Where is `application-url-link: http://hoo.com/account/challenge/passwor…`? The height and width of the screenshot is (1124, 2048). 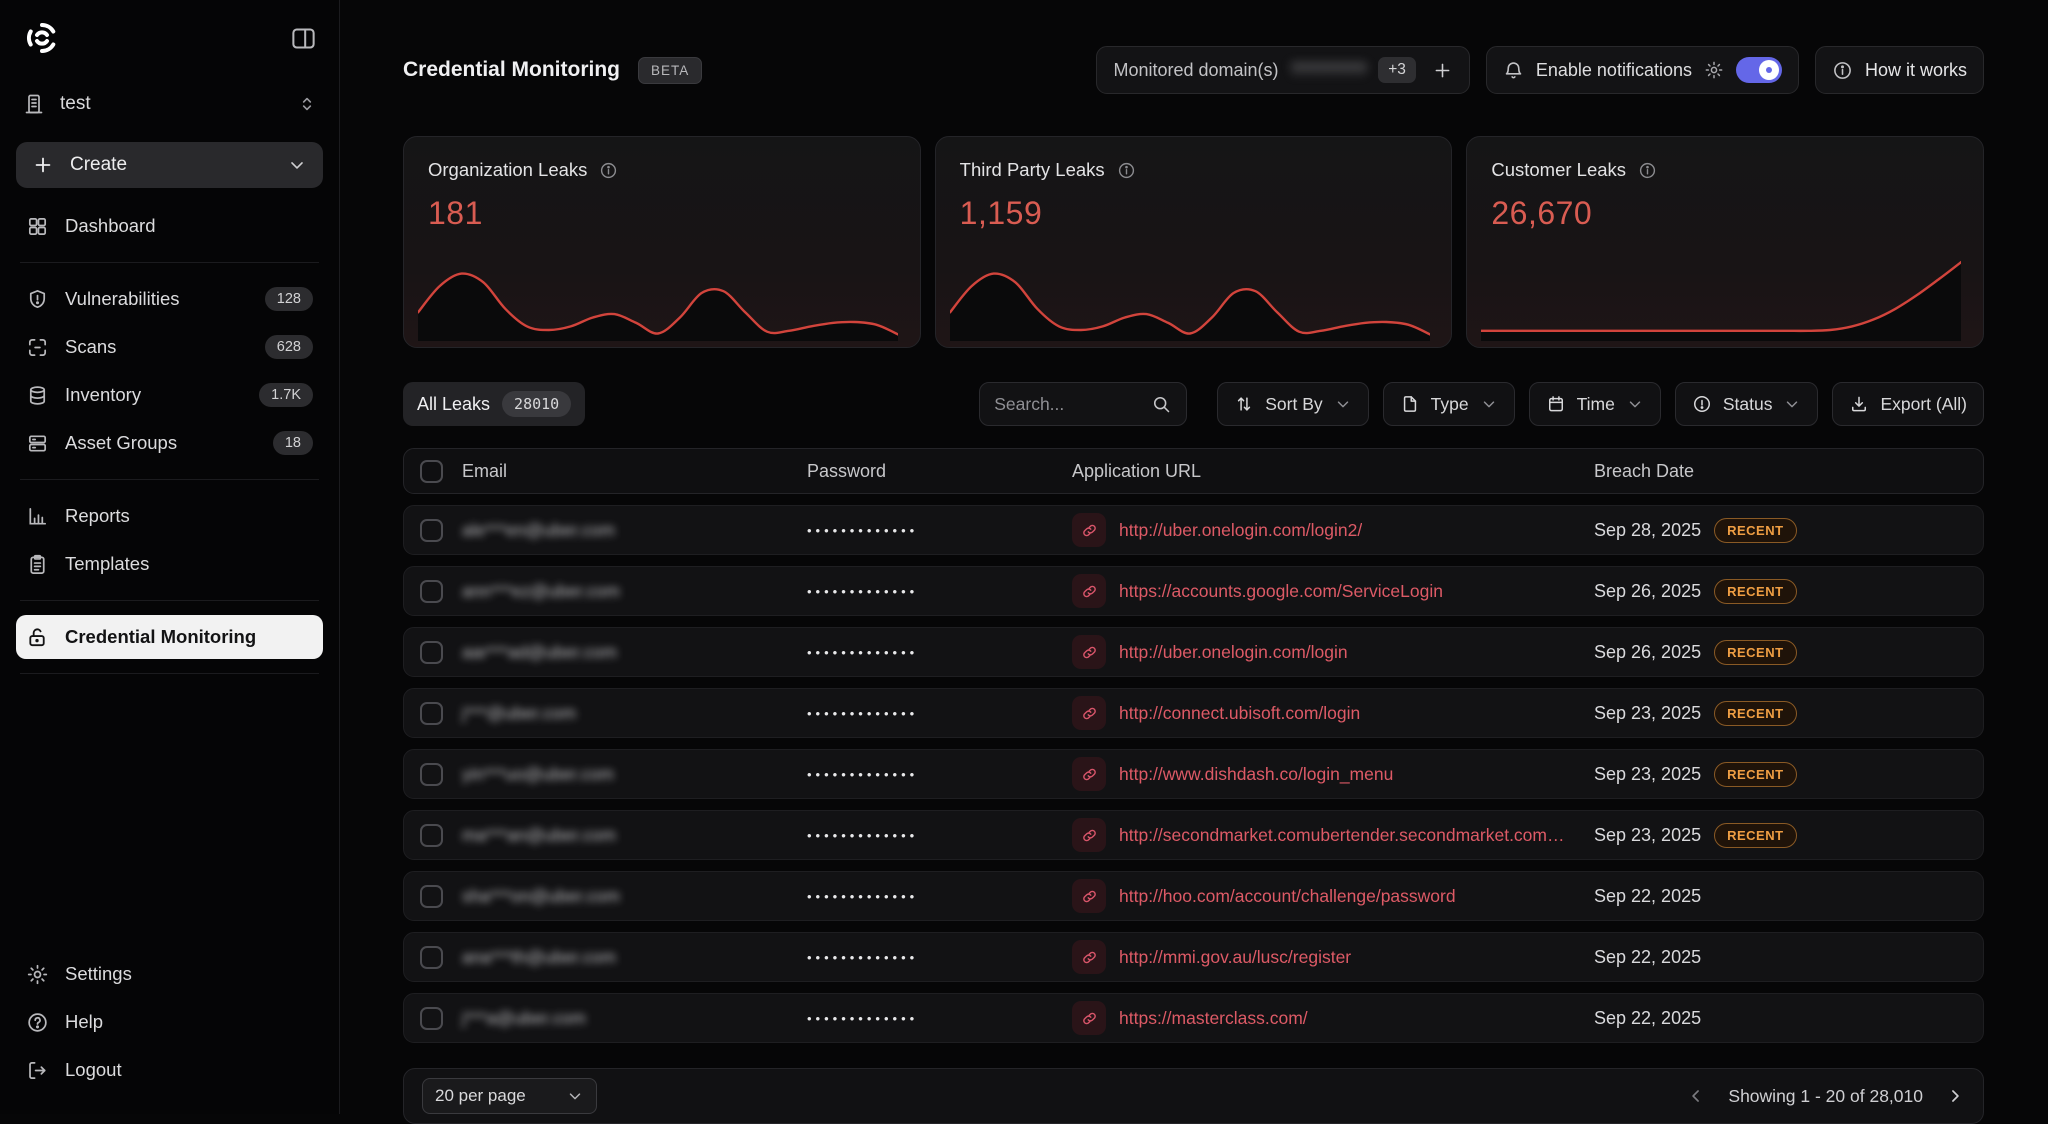 application-url-link: http://hoo.com/account/challenge/passwor… is located at coordinates (1287, 895).